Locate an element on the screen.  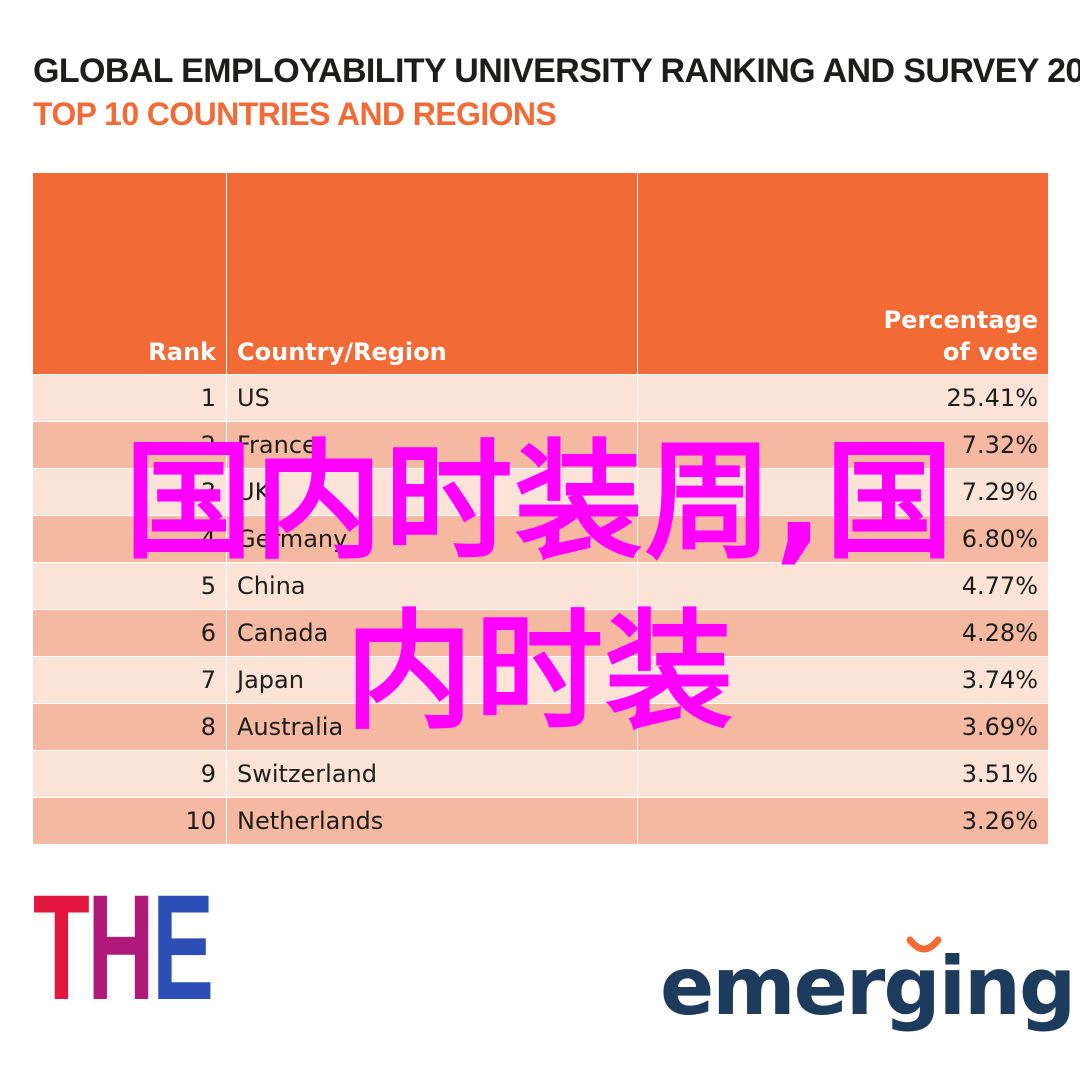
cell-percentage: 3.51% is located at coordinates (842, 774).